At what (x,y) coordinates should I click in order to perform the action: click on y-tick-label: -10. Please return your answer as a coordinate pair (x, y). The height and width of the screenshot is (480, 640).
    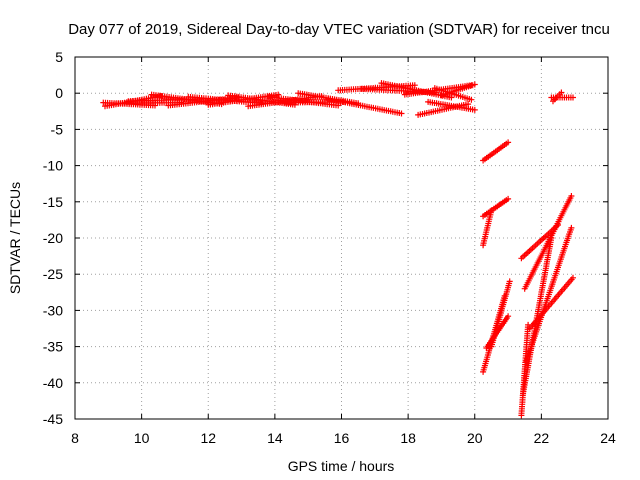
    Looking at the image, I should click on (53, 166).